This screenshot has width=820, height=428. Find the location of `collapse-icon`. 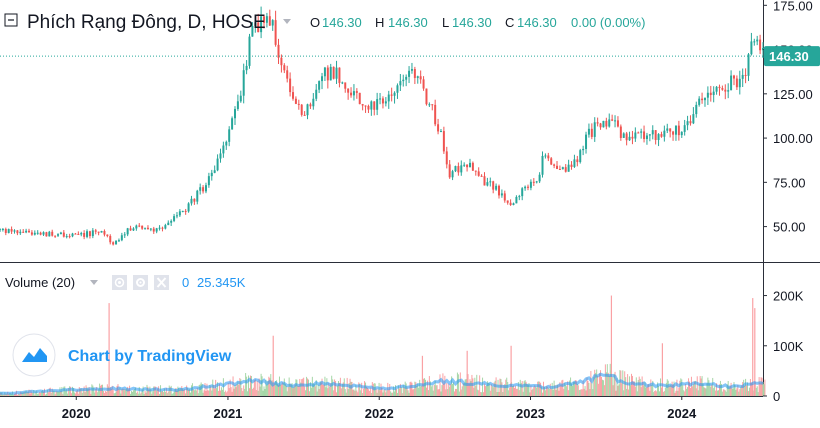

collapse-icon is located at coordinates (11, 20).